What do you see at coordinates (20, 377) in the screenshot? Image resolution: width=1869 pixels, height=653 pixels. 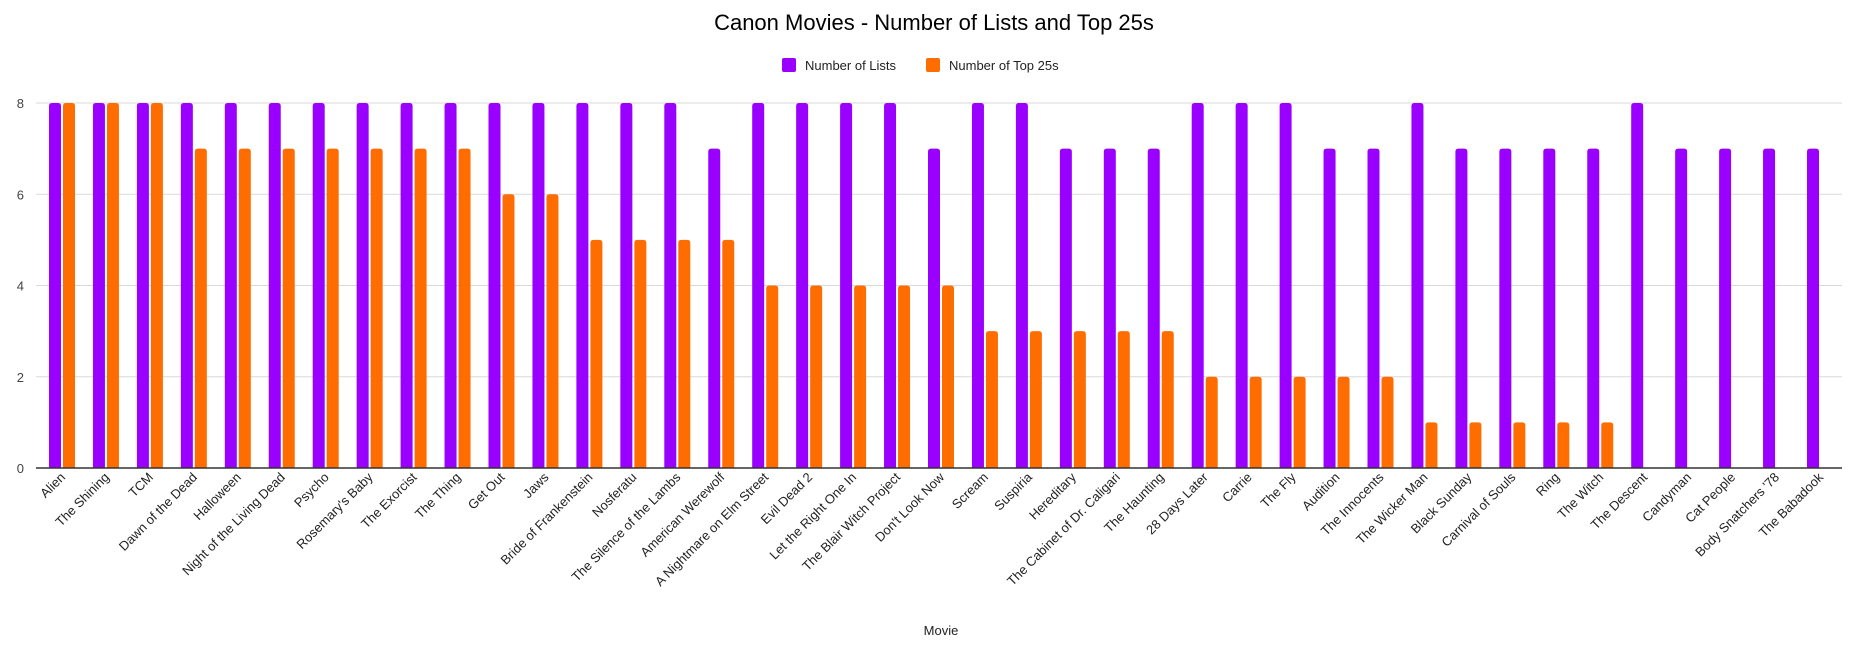 I see `y-tick-label: 2` at bounding box center [20, 377].